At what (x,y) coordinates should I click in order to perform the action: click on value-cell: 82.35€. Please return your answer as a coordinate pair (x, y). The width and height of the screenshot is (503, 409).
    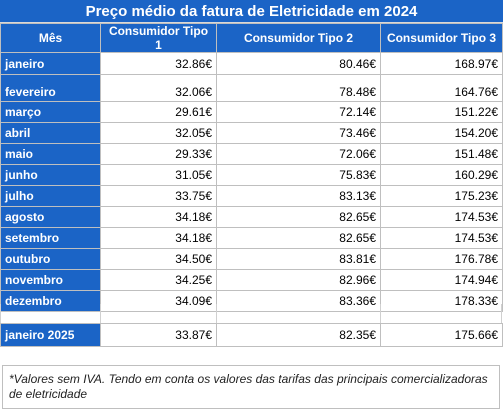
    Looking at the image, I should click on (298, 335).